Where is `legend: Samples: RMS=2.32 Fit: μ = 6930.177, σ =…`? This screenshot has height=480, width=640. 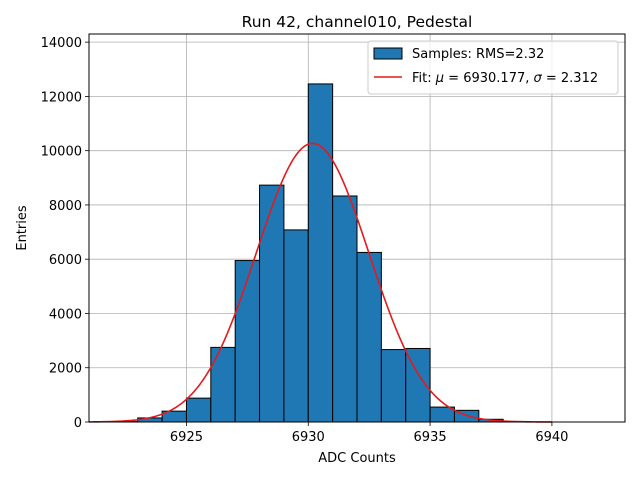 legend: Samples: RMS=2.32 Fit: μ = 6930.177, σ =… is located at coordinates (493, 67).